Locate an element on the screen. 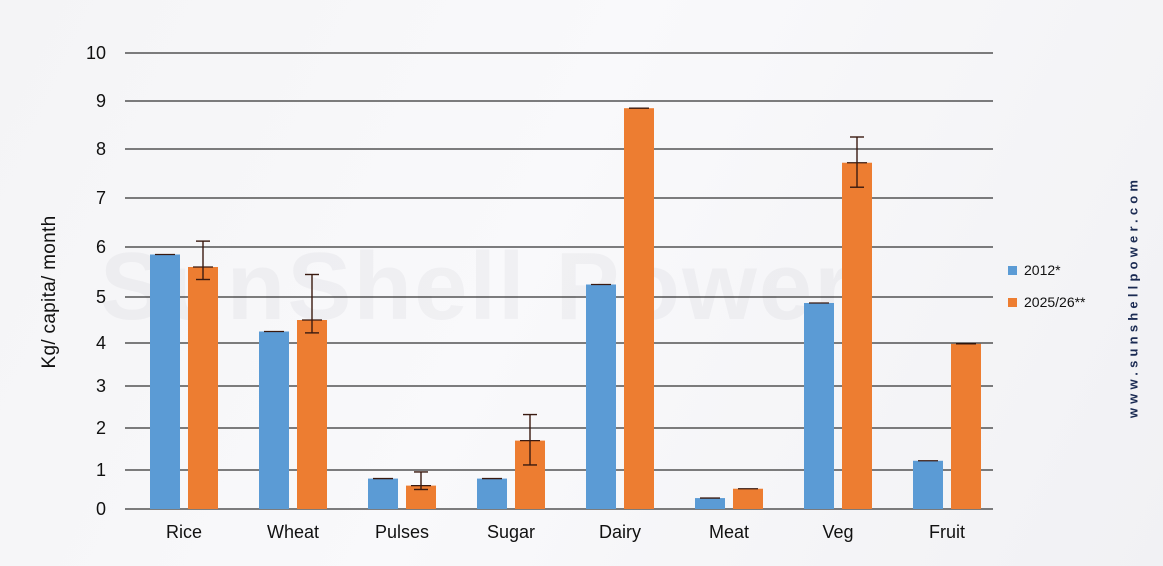  legend: 2012* 2025/26** is located at coordinates (1047, 292).